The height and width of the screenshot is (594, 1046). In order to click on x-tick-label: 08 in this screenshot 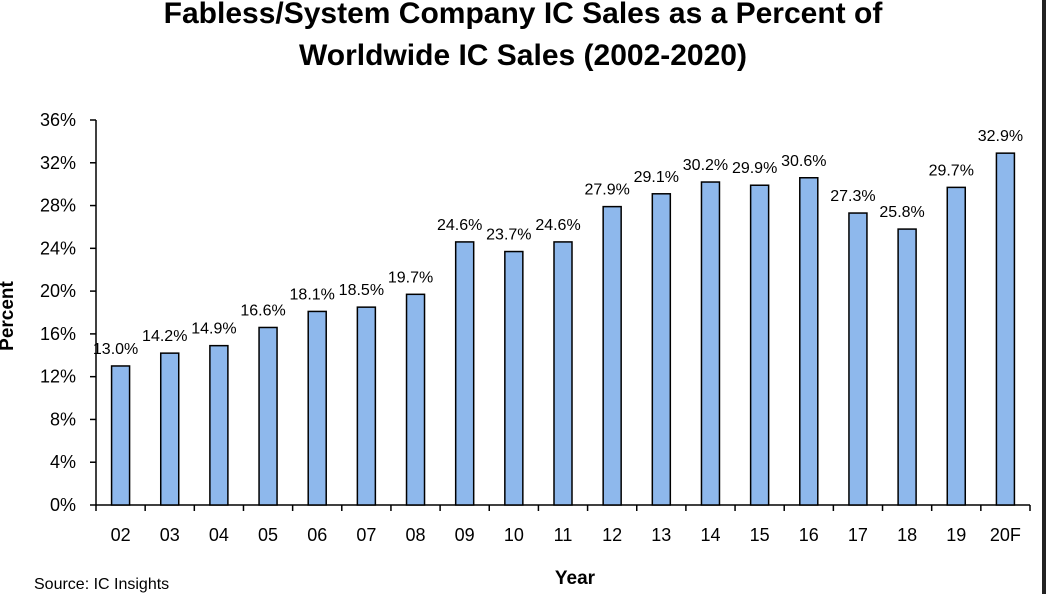, I will do `click(416, 535)`.